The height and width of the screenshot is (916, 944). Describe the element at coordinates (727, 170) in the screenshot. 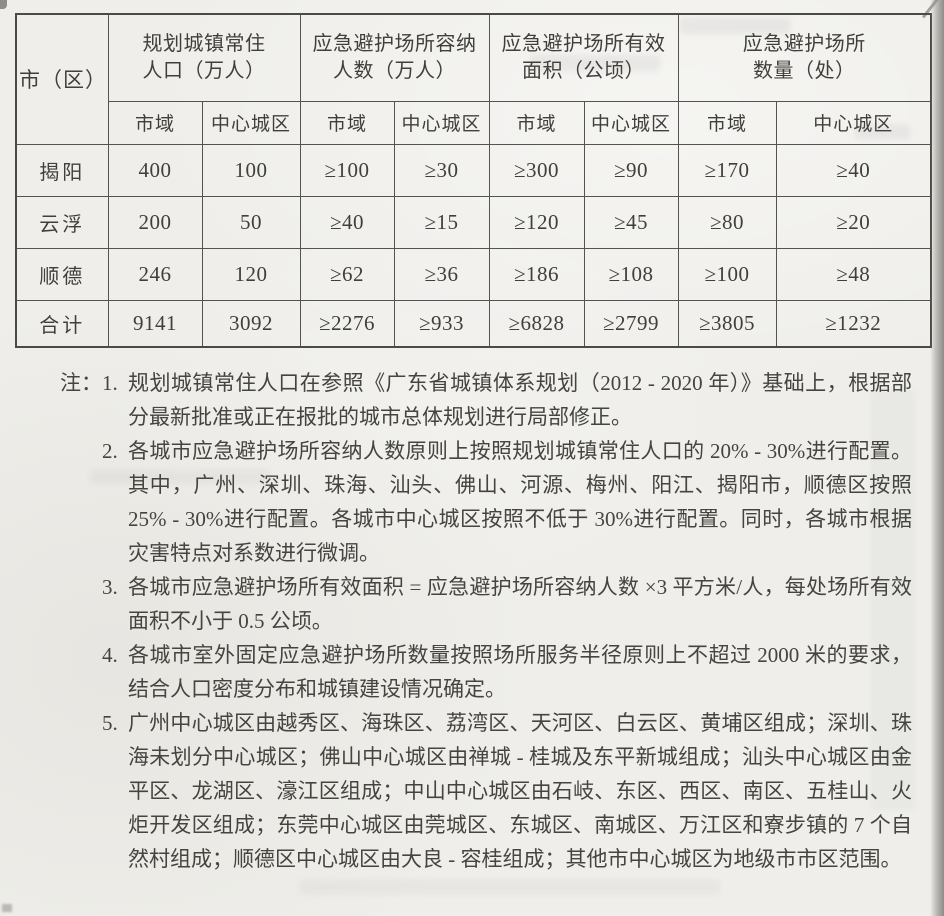

I see `value-cell: ≥170` at that location.